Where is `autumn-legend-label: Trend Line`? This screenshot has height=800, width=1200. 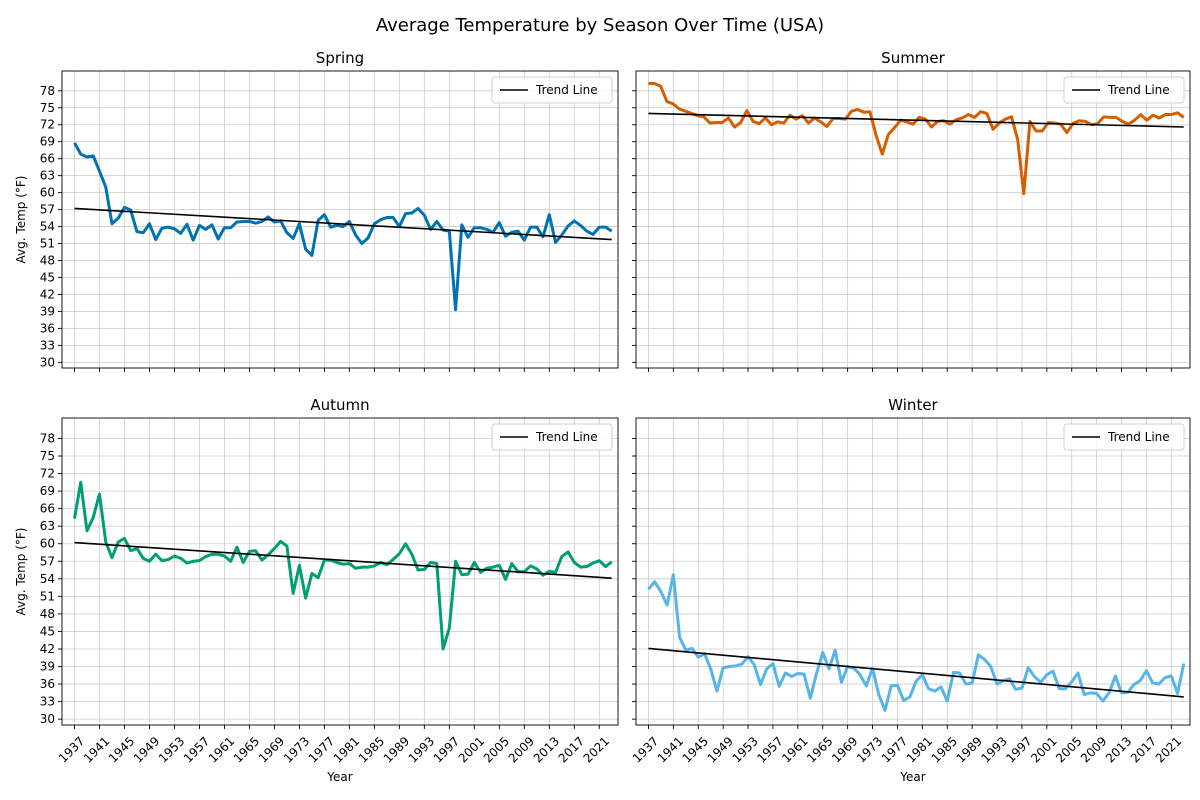
autumn-legend-label: Trend Line is located at coordinates (566, 437).